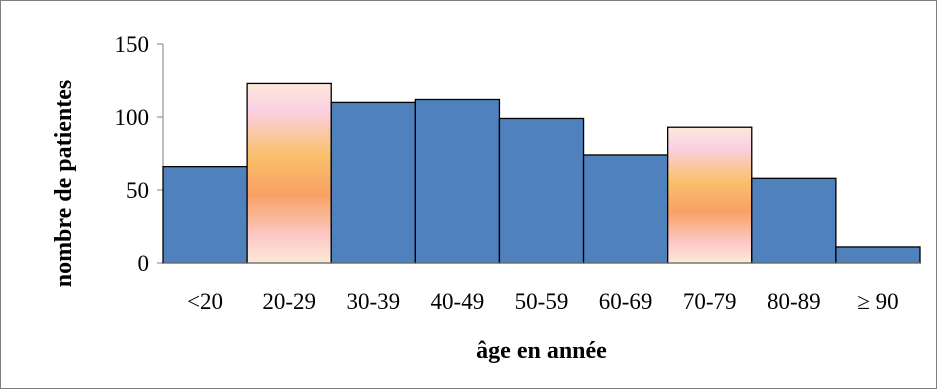 The width and height of the screenshot is (937, 389). Describe the element at coordinates (132, 117) in the screenshot. I see `y-tick-label: 100` at that location.